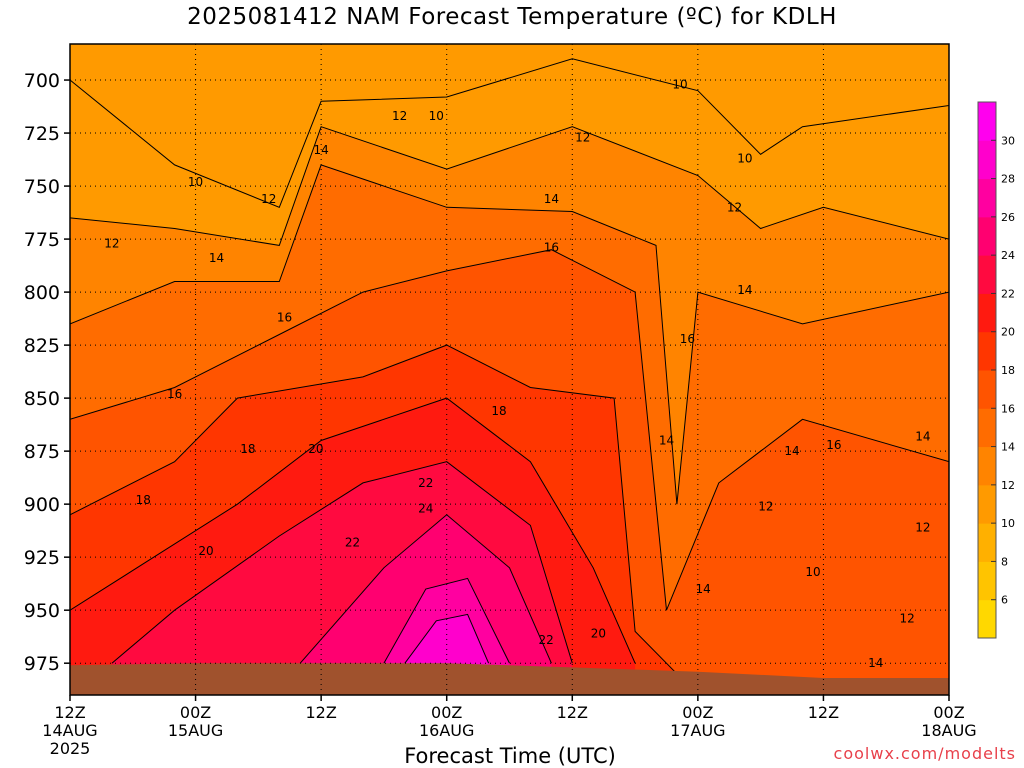  Describe the element at coordinates (697, 730) in the screenshot. I see `x-tick-date: 17AUG` at that location.